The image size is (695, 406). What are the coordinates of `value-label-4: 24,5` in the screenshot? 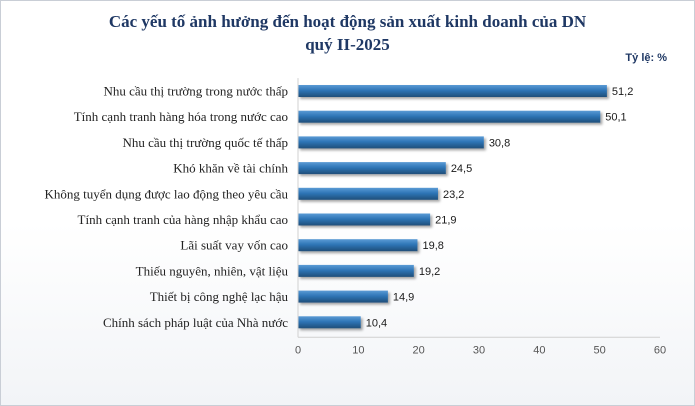 It's located at (461, 169).